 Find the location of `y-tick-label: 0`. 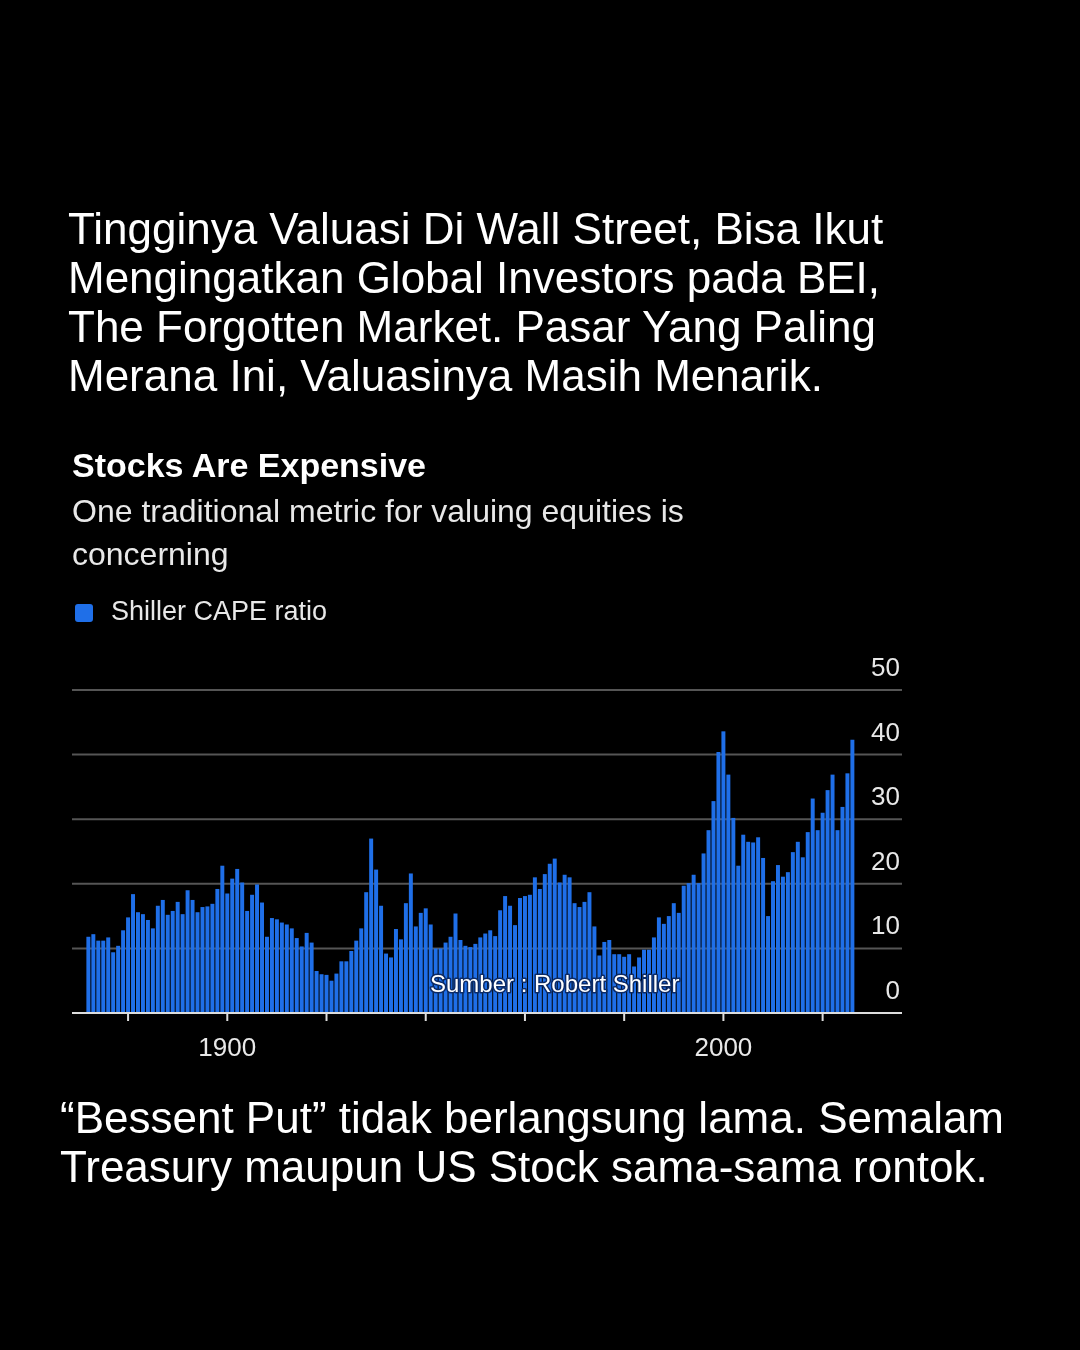

y-tick-label: 0 is located at coordinates (892, 990).